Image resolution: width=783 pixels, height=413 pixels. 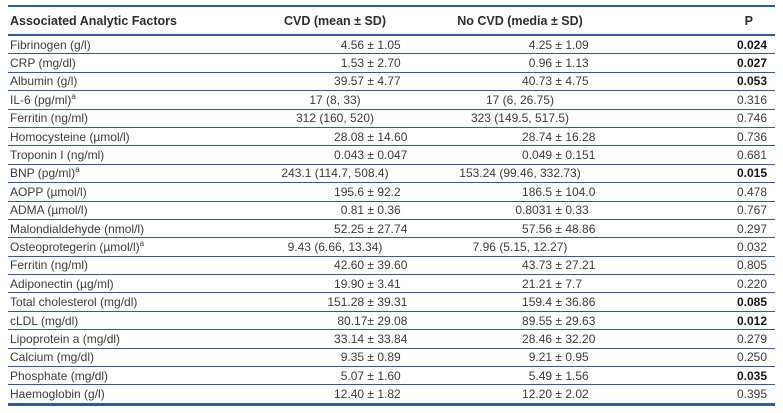 What do you see at coordinates (129, 192) in the screenshot?
I see `factor-cell: AOPP (µmol/l)` at bounding box center [129, 192].